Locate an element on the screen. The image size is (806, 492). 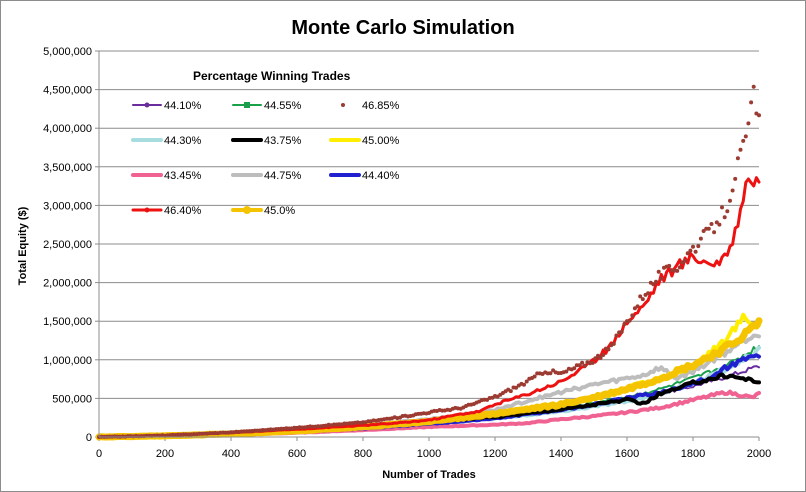
x-tick-label: 0 is located at coordinates (99, 454).